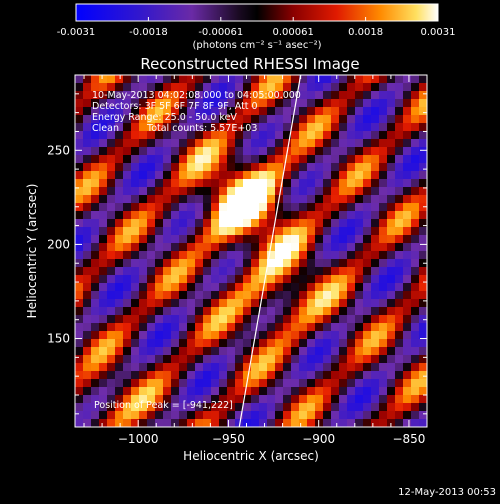 The height and width of the screenshot is (504, 500). Describe the element at coordinates (220, 32) in the screenshot. I see `colorbar-tick-label: -0.00061` at that location.